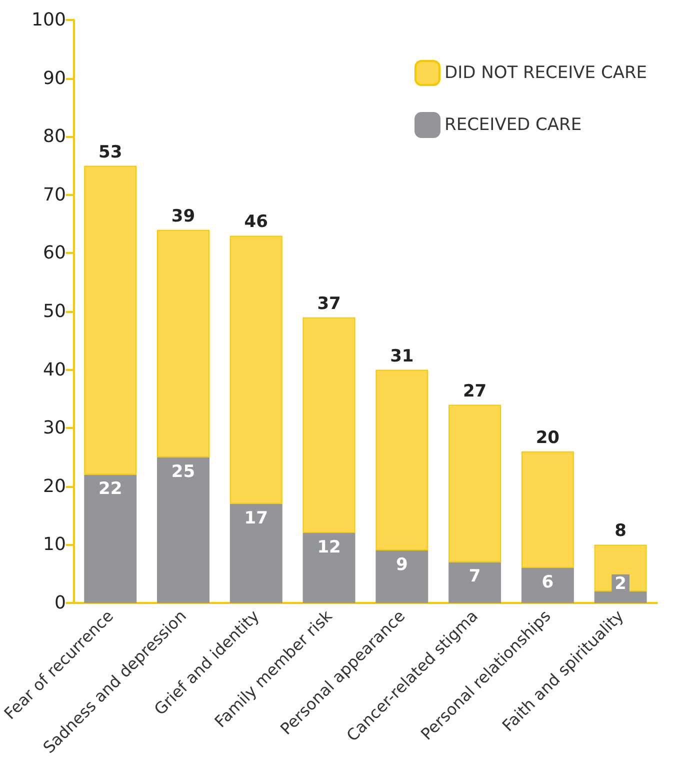 The height and width of the screenshot is (768, 682). Describe the element at coordinates (183, 216) in the screenshot. I see `data-label: 39` at that location.